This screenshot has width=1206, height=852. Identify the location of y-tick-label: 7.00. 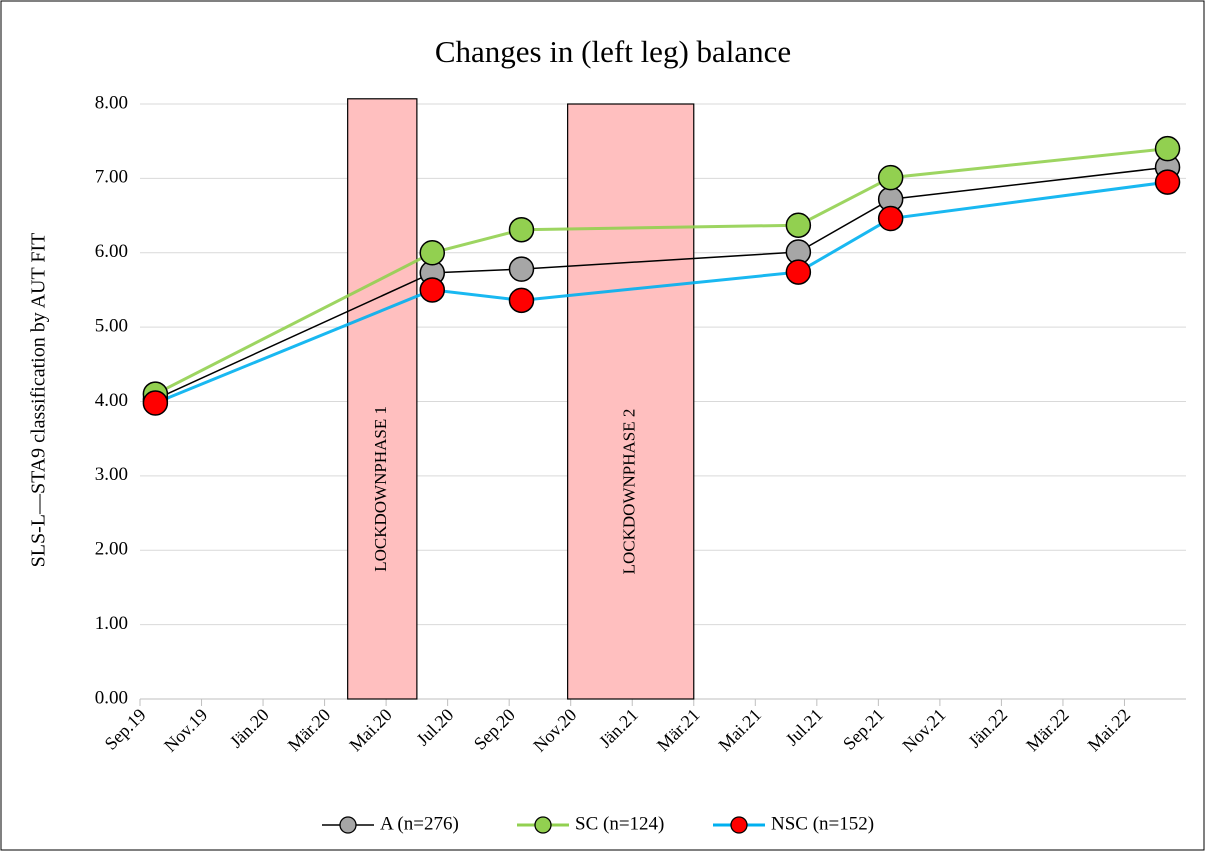
(111, 177).